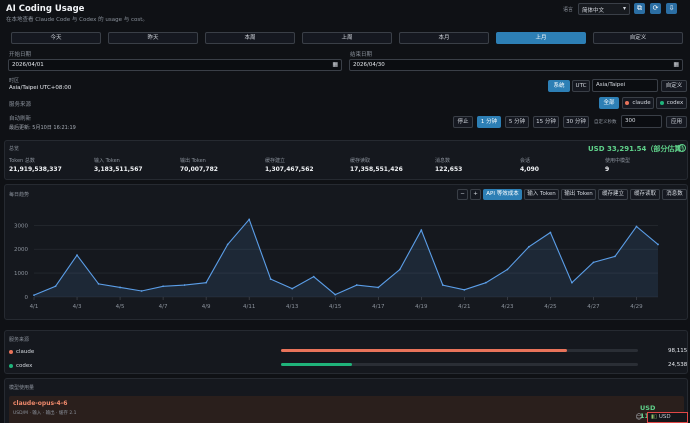 The width and height of the screenshot is (690, 423). I want to click on metric-value: 70,007,782, so click(199, 169).